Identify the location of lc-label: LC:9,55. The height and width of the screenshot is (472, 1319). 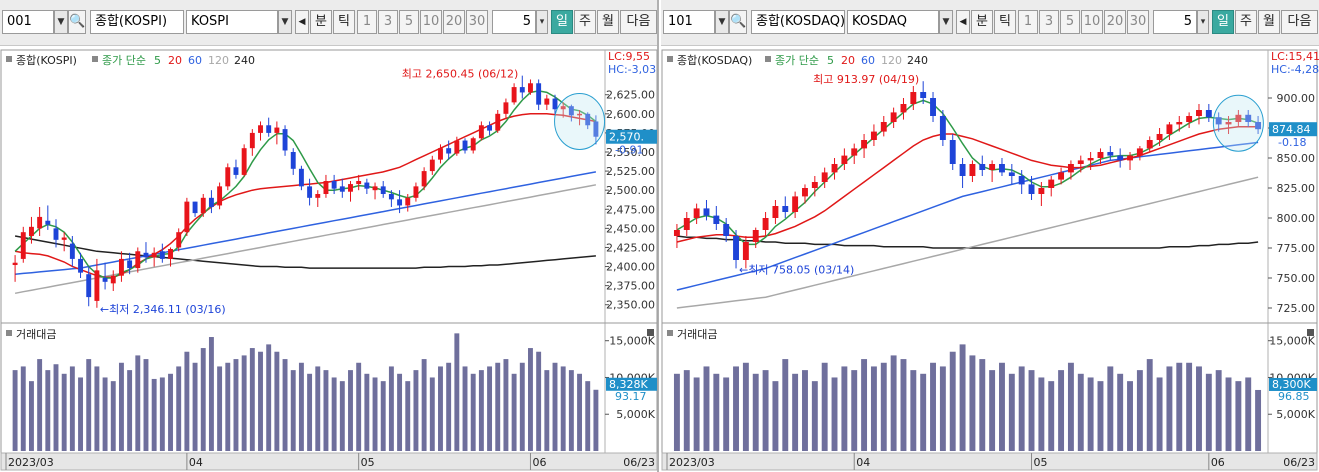
(629, 56).